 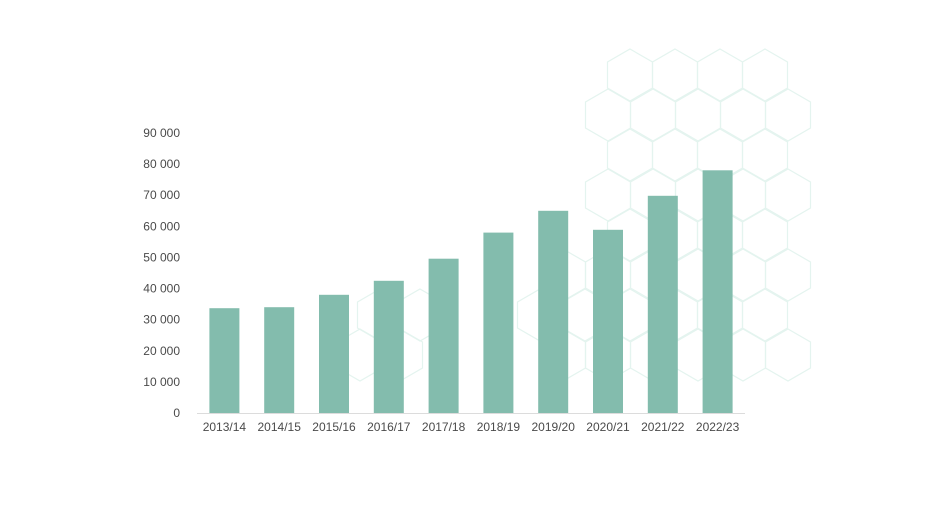 I want to click on y-tick-label: 10 000, so click(x=161, y=382).